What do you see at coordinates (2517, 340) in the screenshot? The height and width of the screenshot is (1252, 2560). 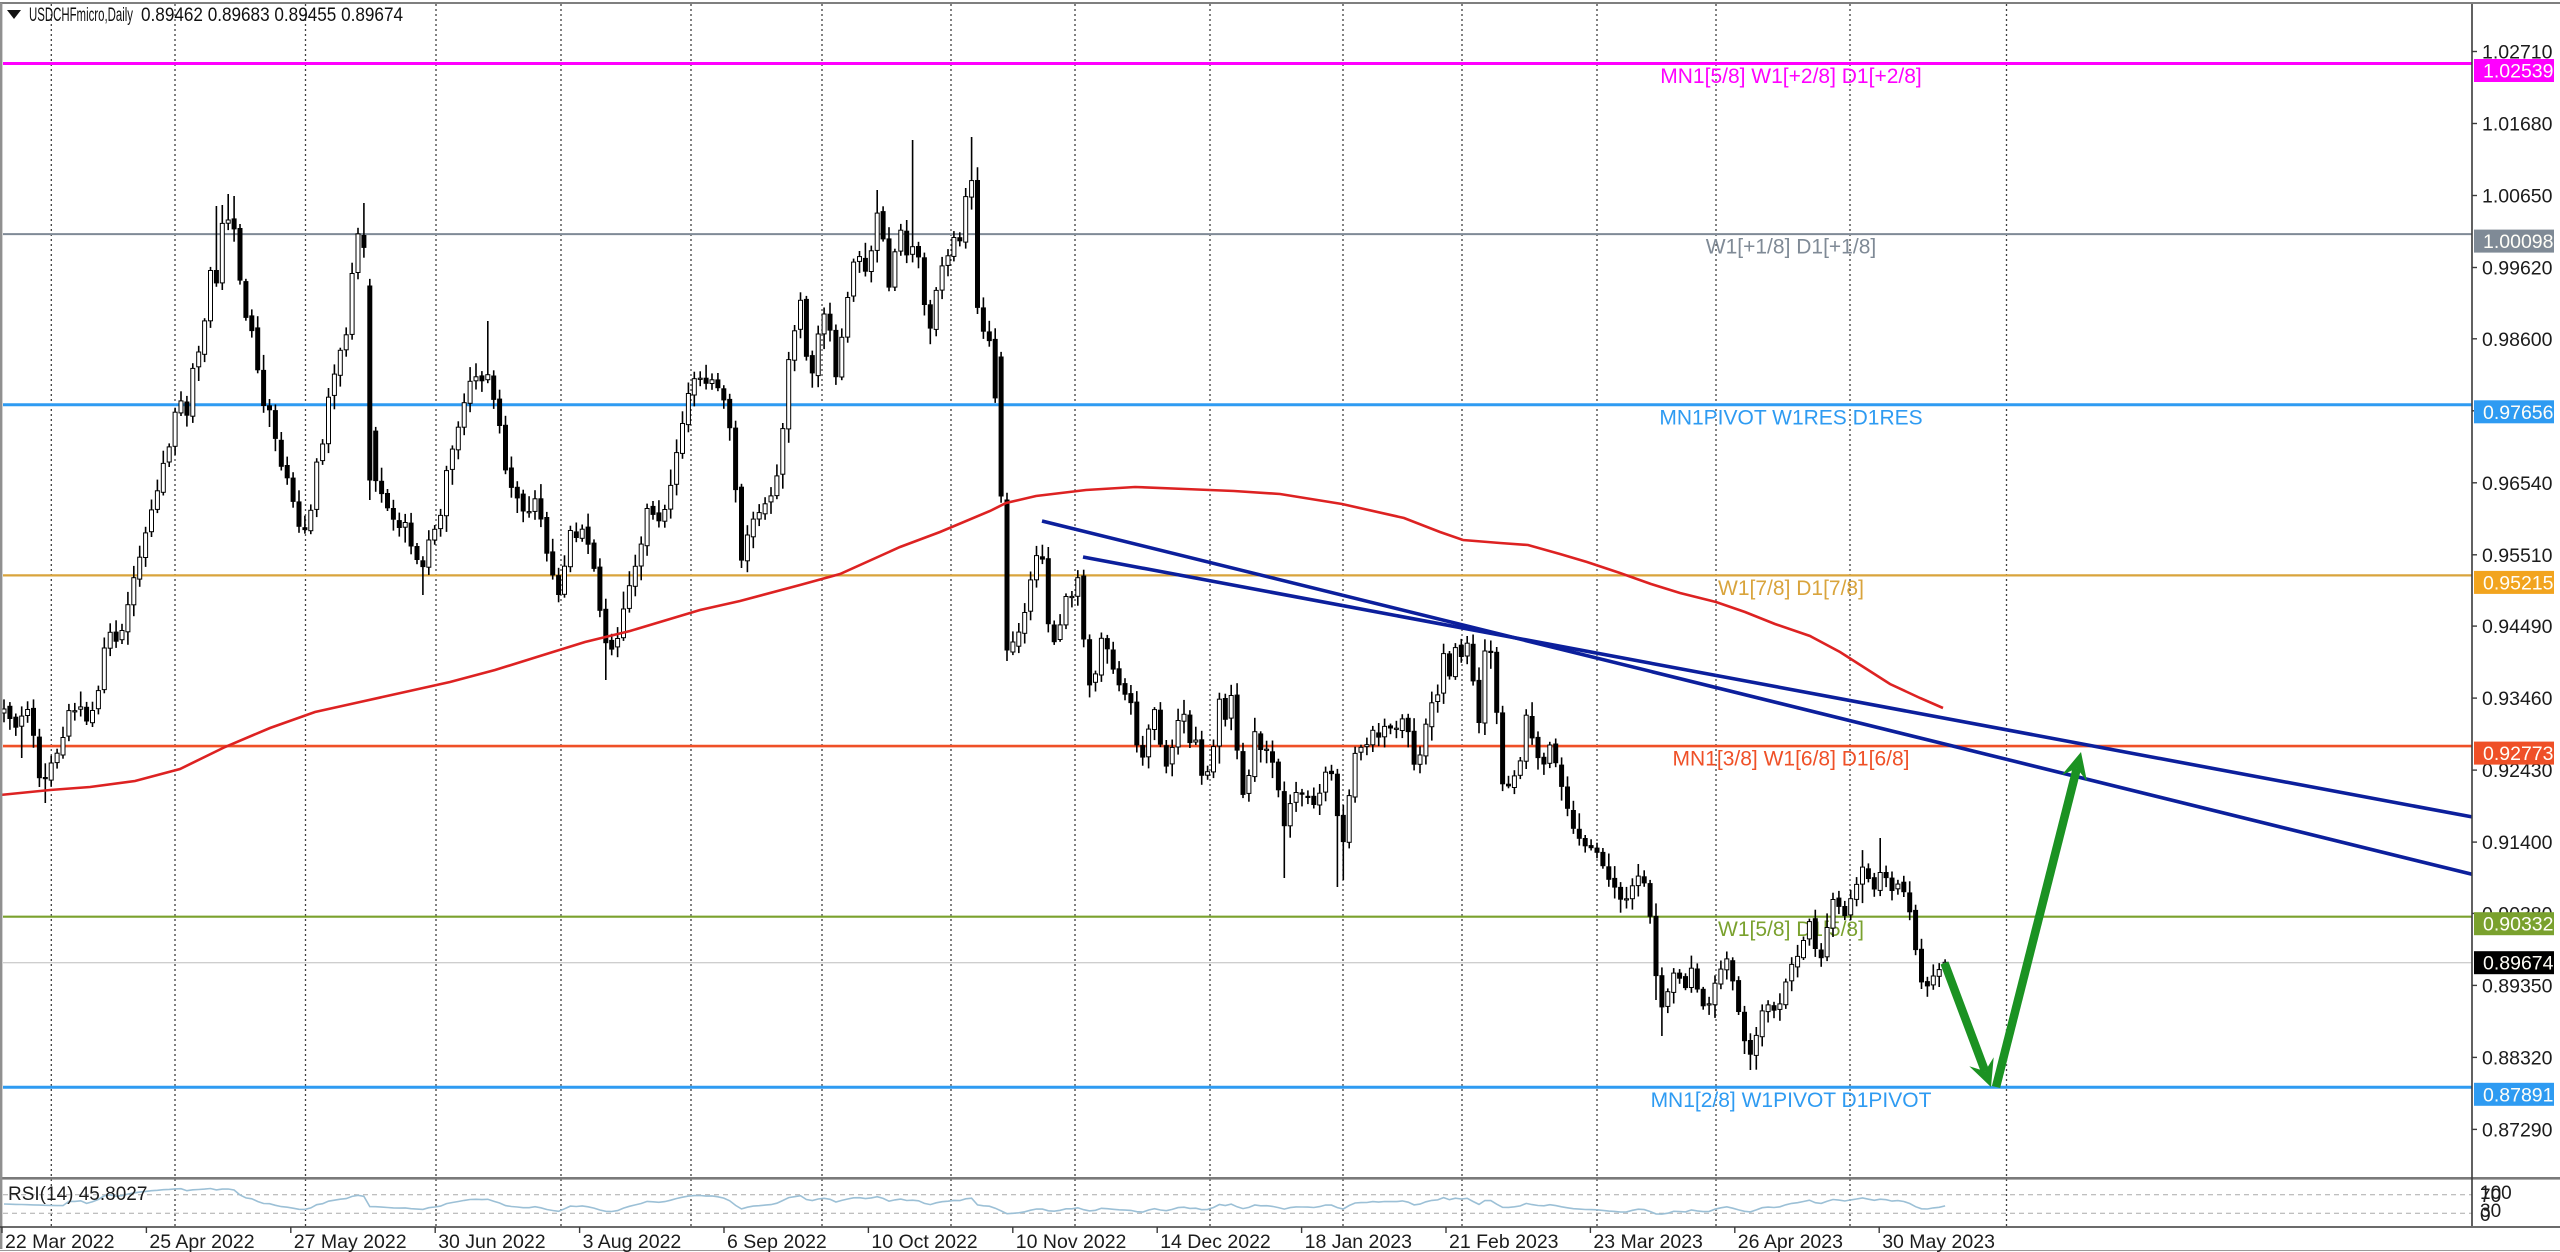 I see `svg-text: 0.98600` at bounding box center [2517, 340].